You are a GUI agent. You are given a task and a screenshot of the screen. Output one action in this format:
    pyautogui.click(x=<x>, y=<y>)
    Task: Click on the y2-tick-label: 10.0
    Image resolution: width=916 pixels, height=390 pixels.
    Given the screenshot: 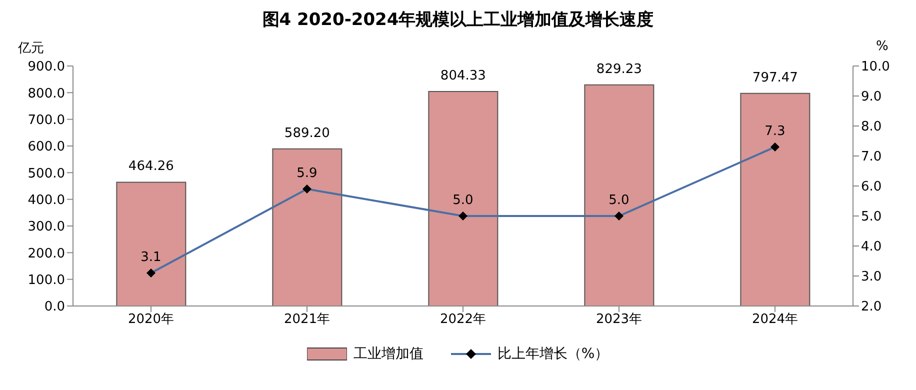 What is the action you would take?
    pyautogui.click(x=875, y=67)
    